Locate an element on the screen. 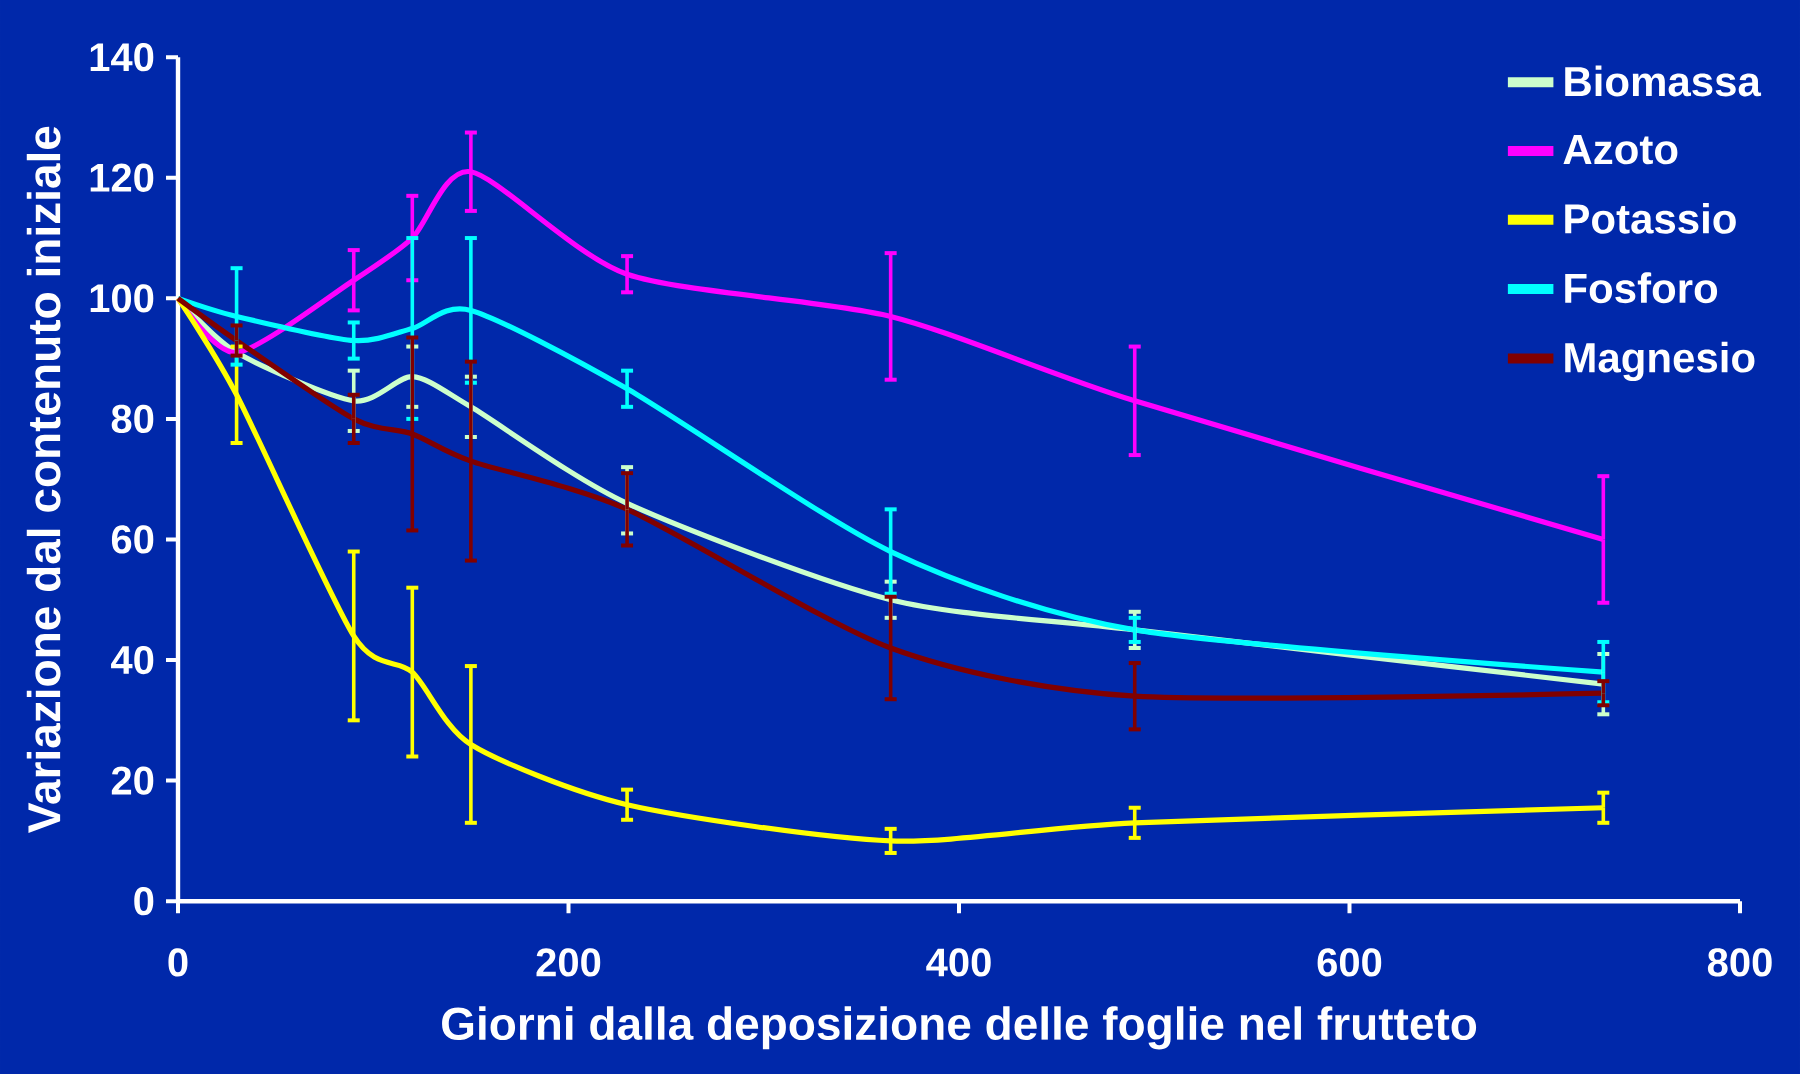  y-tick-label: 140 is located at coordinates (122, 57).